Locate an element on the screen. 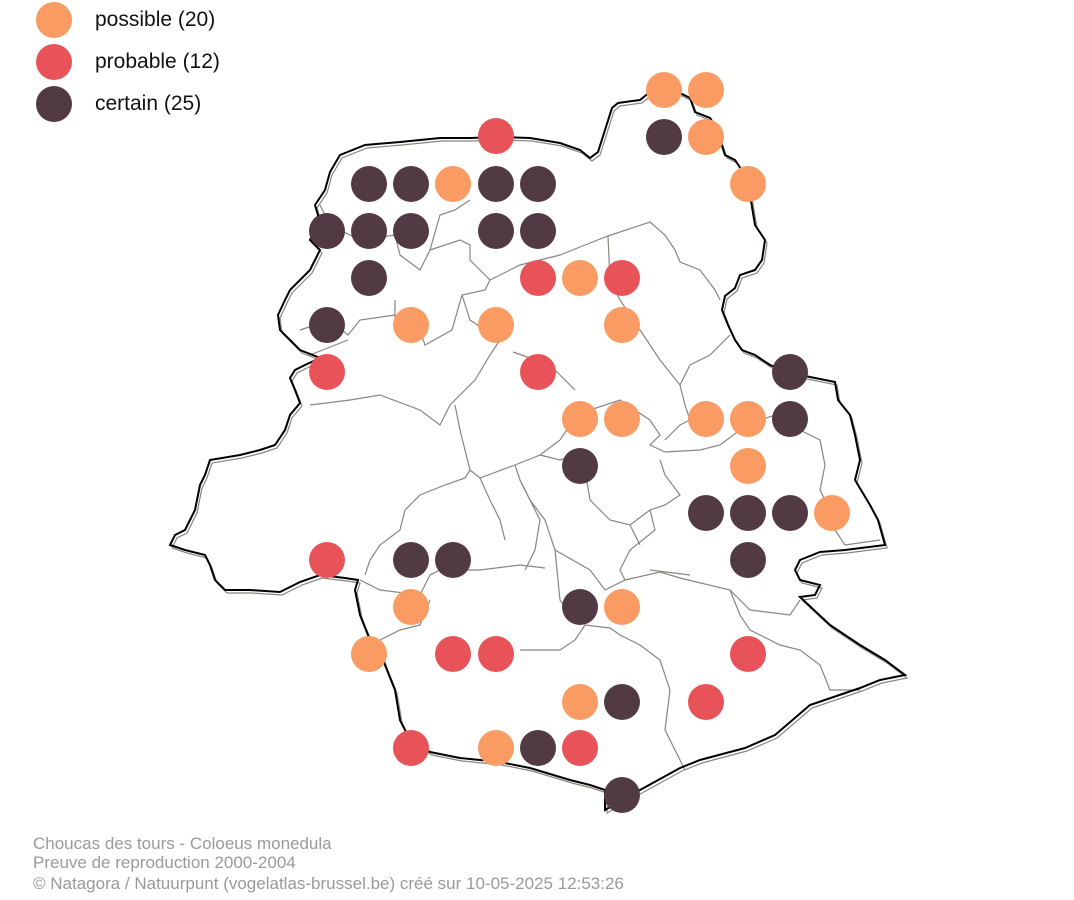 The width and height of the screenshot is (1074, 900). legend-dot-certain is located at coordinates (54, 104).